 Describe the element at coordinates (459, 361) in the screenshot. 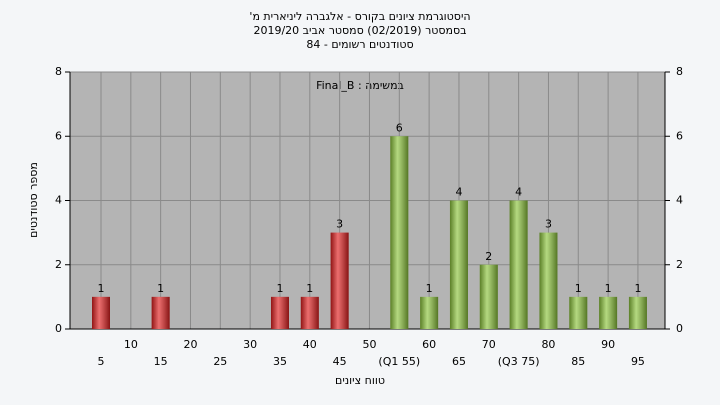

I see `x-tick-label: 65` at that location.